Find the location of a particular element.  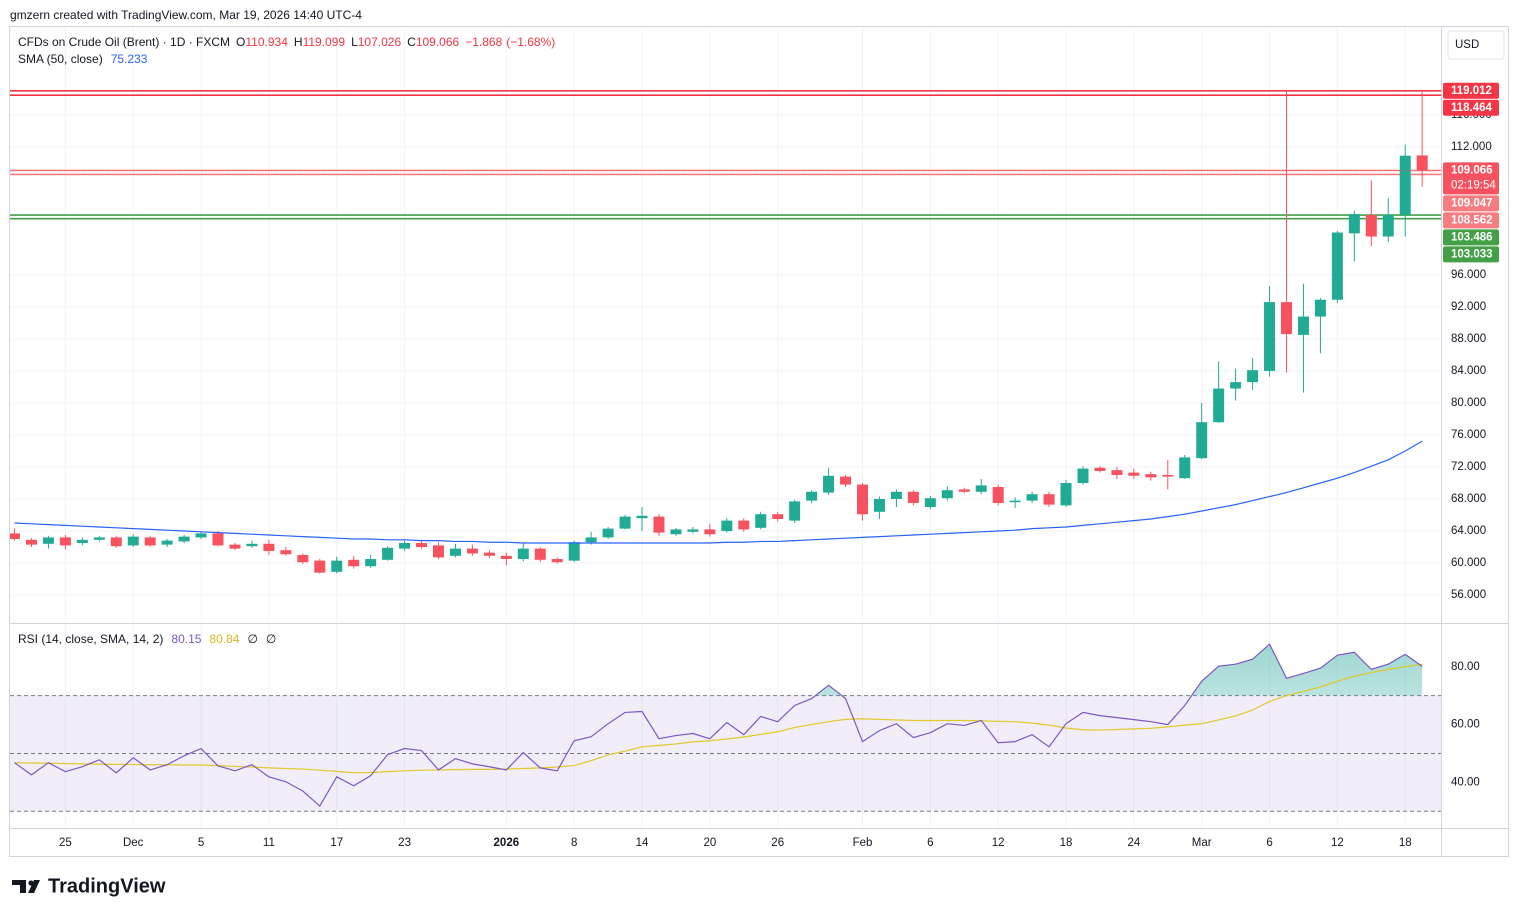

rsi-extra: ∅ is located at coordinates (271, 639).